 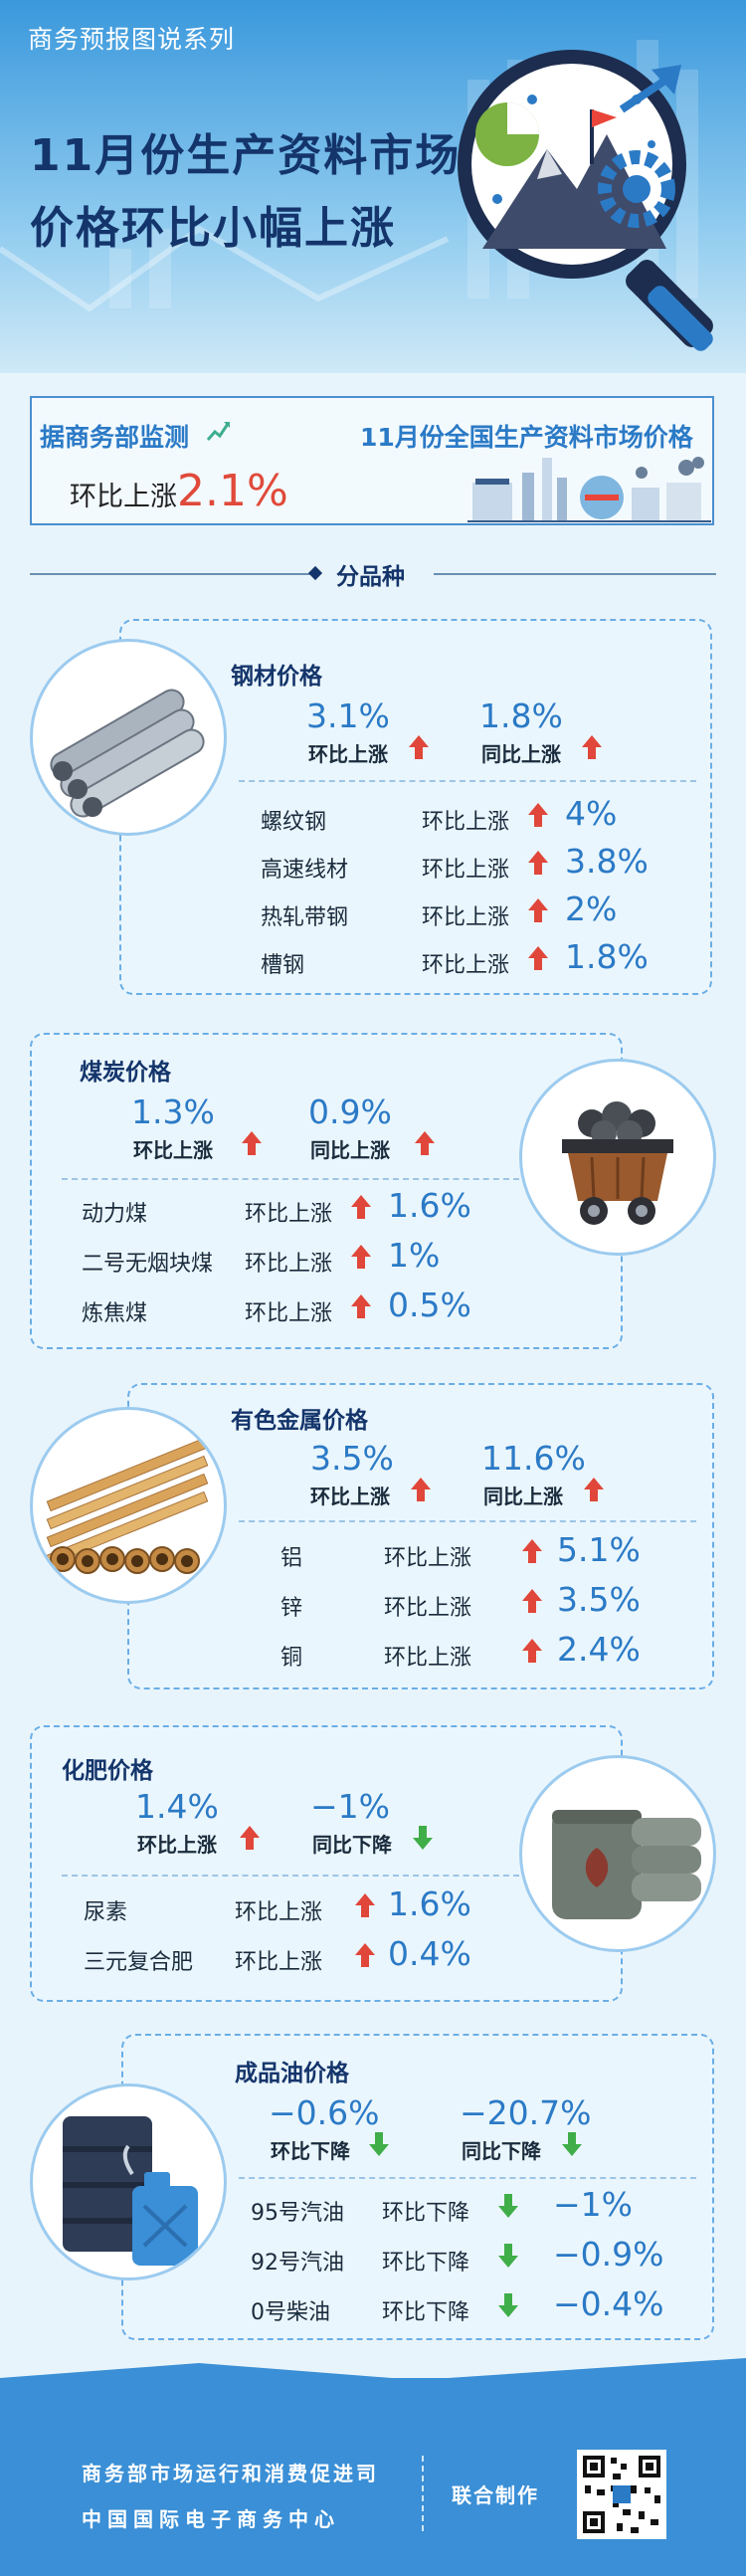 What do you see at coordinates (283, 965) in the screenshot?
I see `steel-item-name: 槽钢` at bounding box center [283, 965].